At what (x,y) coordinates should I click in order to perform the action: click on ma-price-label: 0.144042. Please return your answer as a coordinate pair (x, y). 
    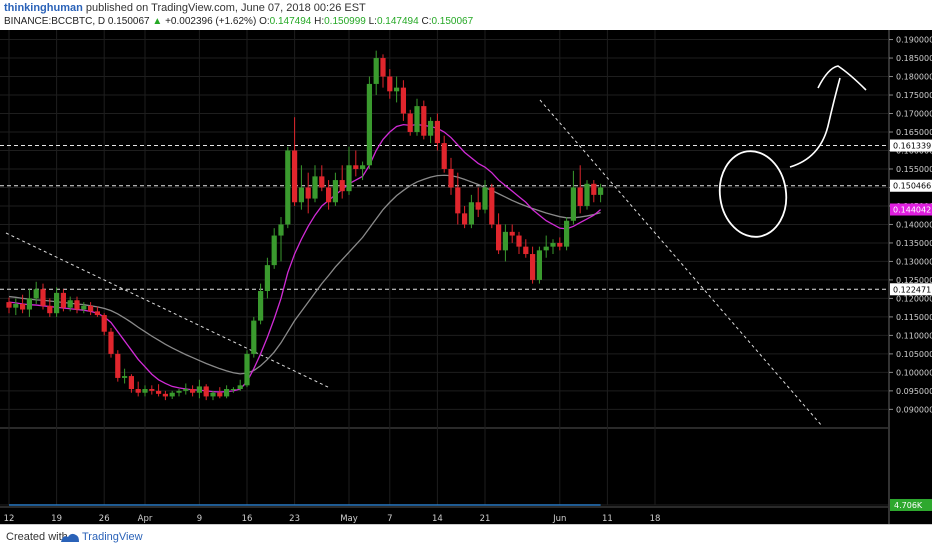
    Looking at the image, I should click on (912, 210).